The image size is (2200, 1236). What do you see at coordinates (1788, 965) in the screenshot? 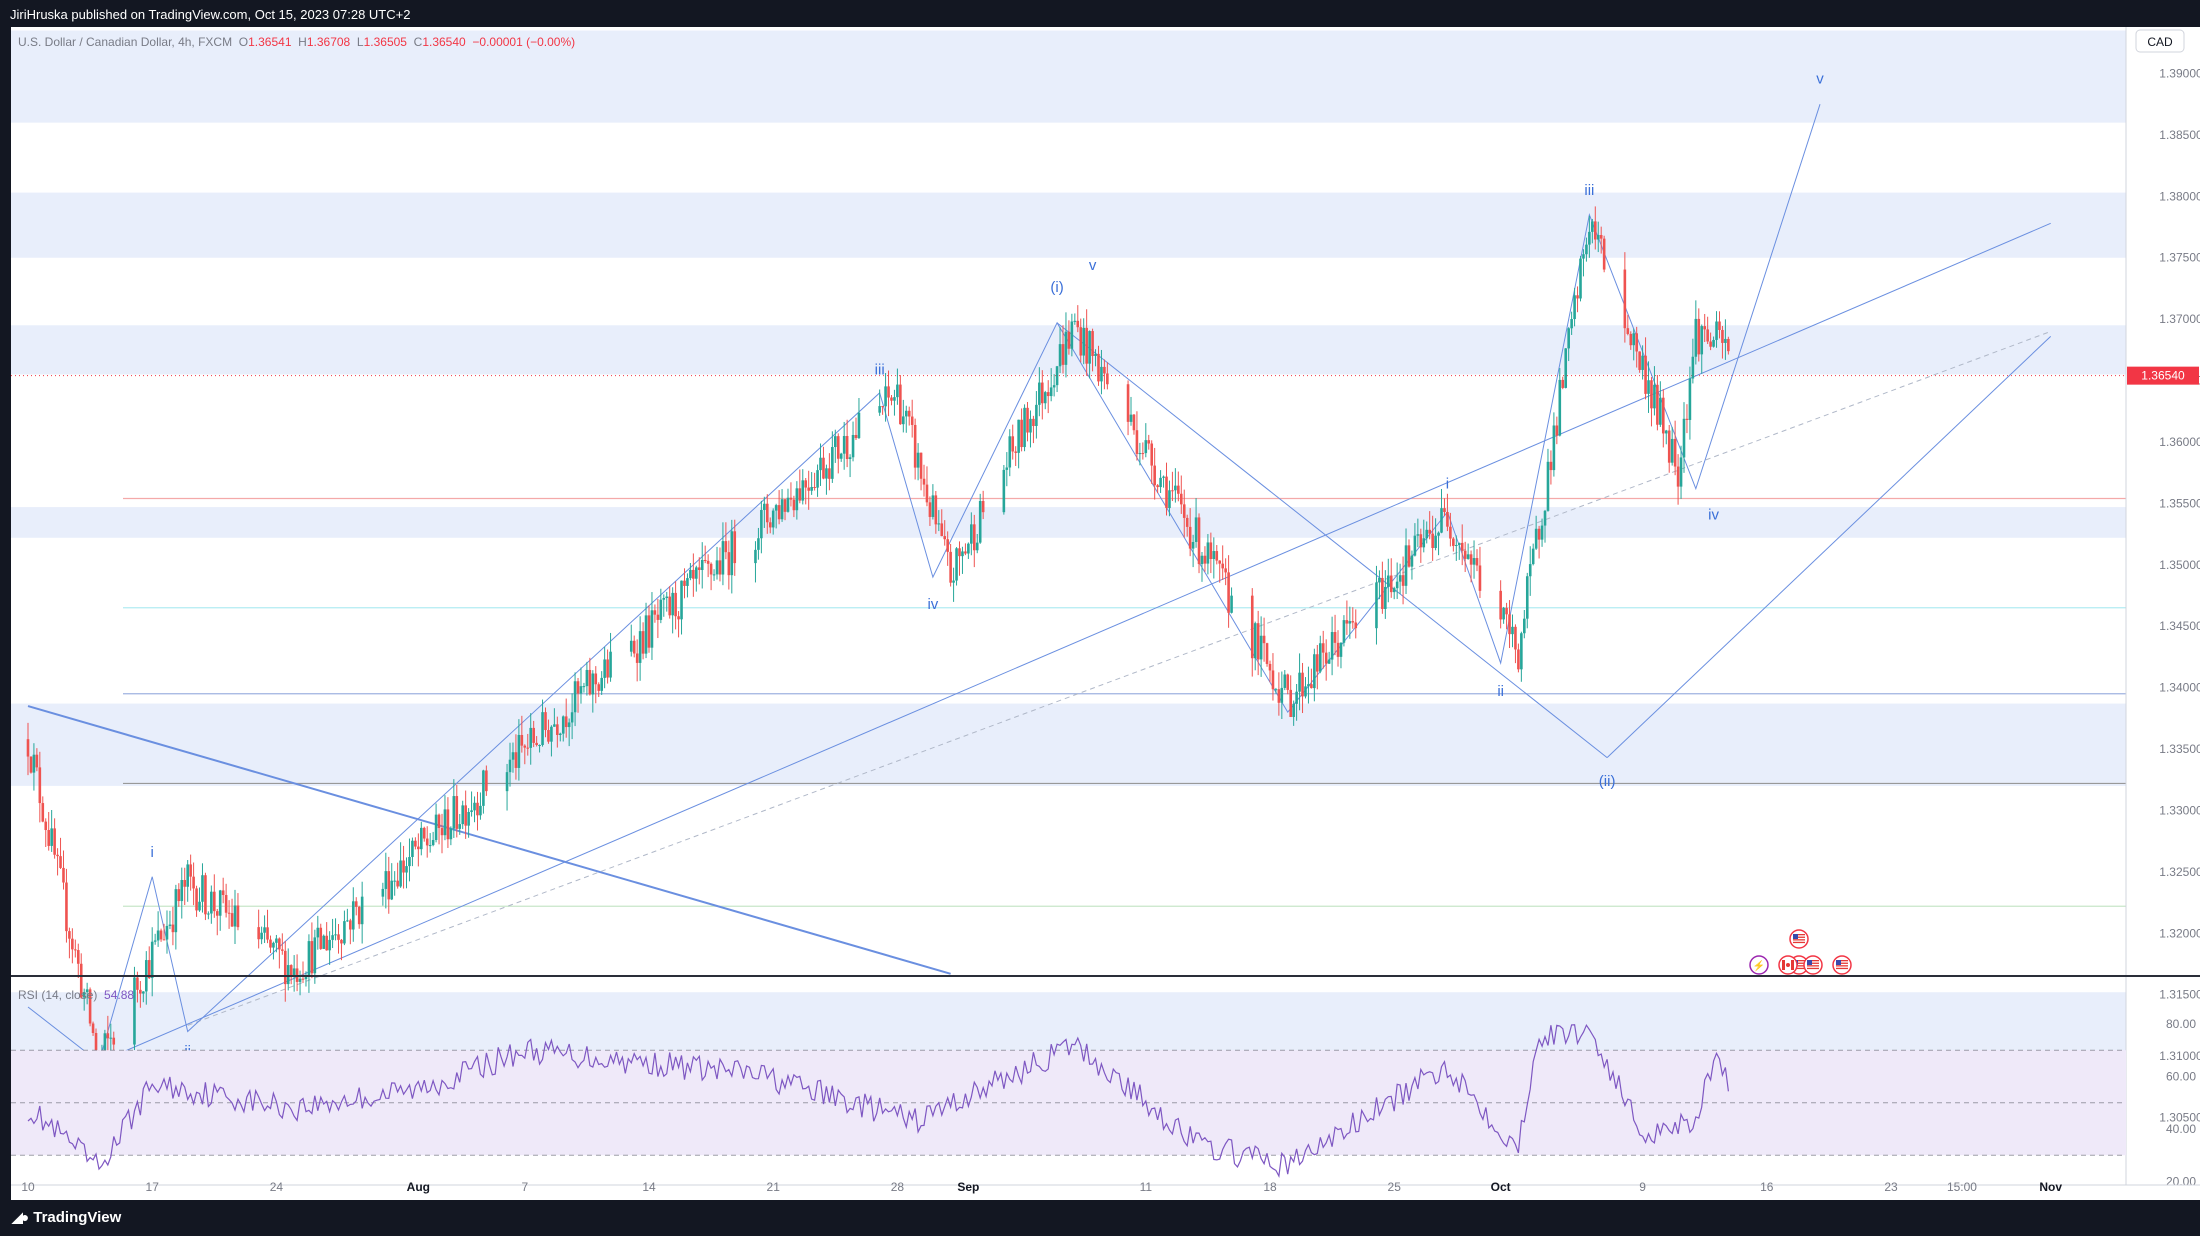
I see `canada-flag-icon` at bounding box center [1788, 965].